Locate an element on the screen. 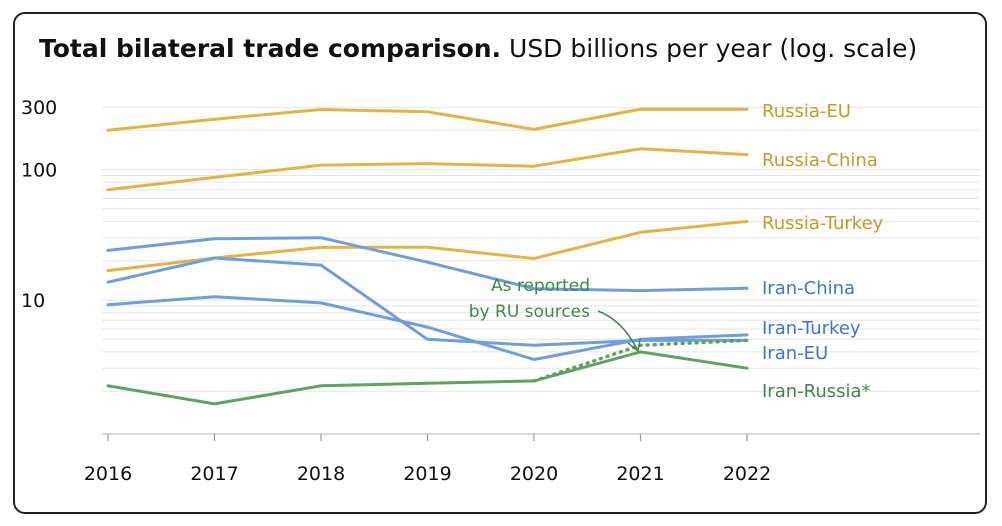 This screenshot has width=1002, height=526. annotation-arrow-head is located at coordinates (634, 345).